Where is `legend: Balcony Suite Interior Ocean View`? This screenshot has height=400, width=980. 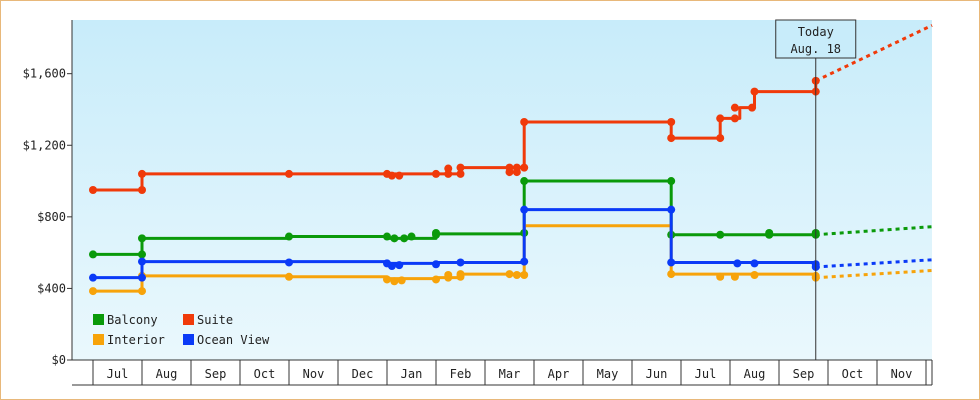
legend: Balcony Suite Interior Ocean View is located at coordinates (181, 330).